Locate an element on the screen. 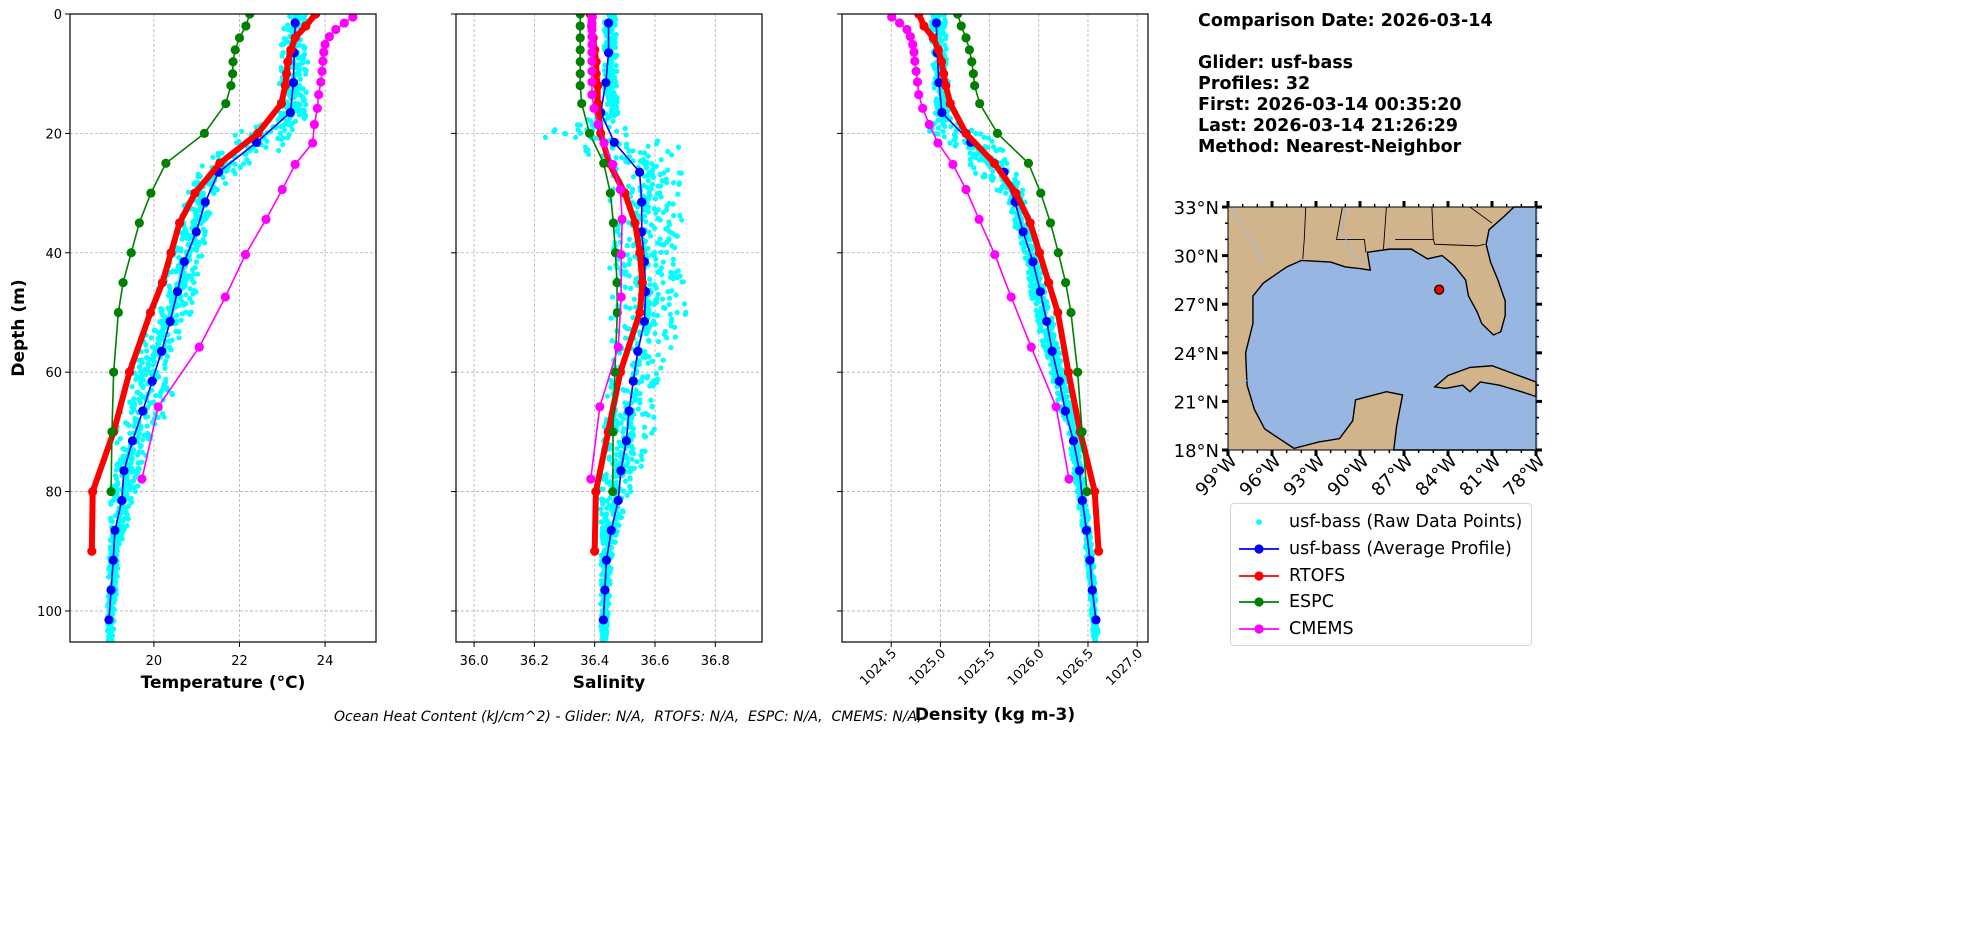 Image resolution: width=1987 pixels, height=934 pixels. map-lat-label: 21°N is located at coordinates (1196, 402).